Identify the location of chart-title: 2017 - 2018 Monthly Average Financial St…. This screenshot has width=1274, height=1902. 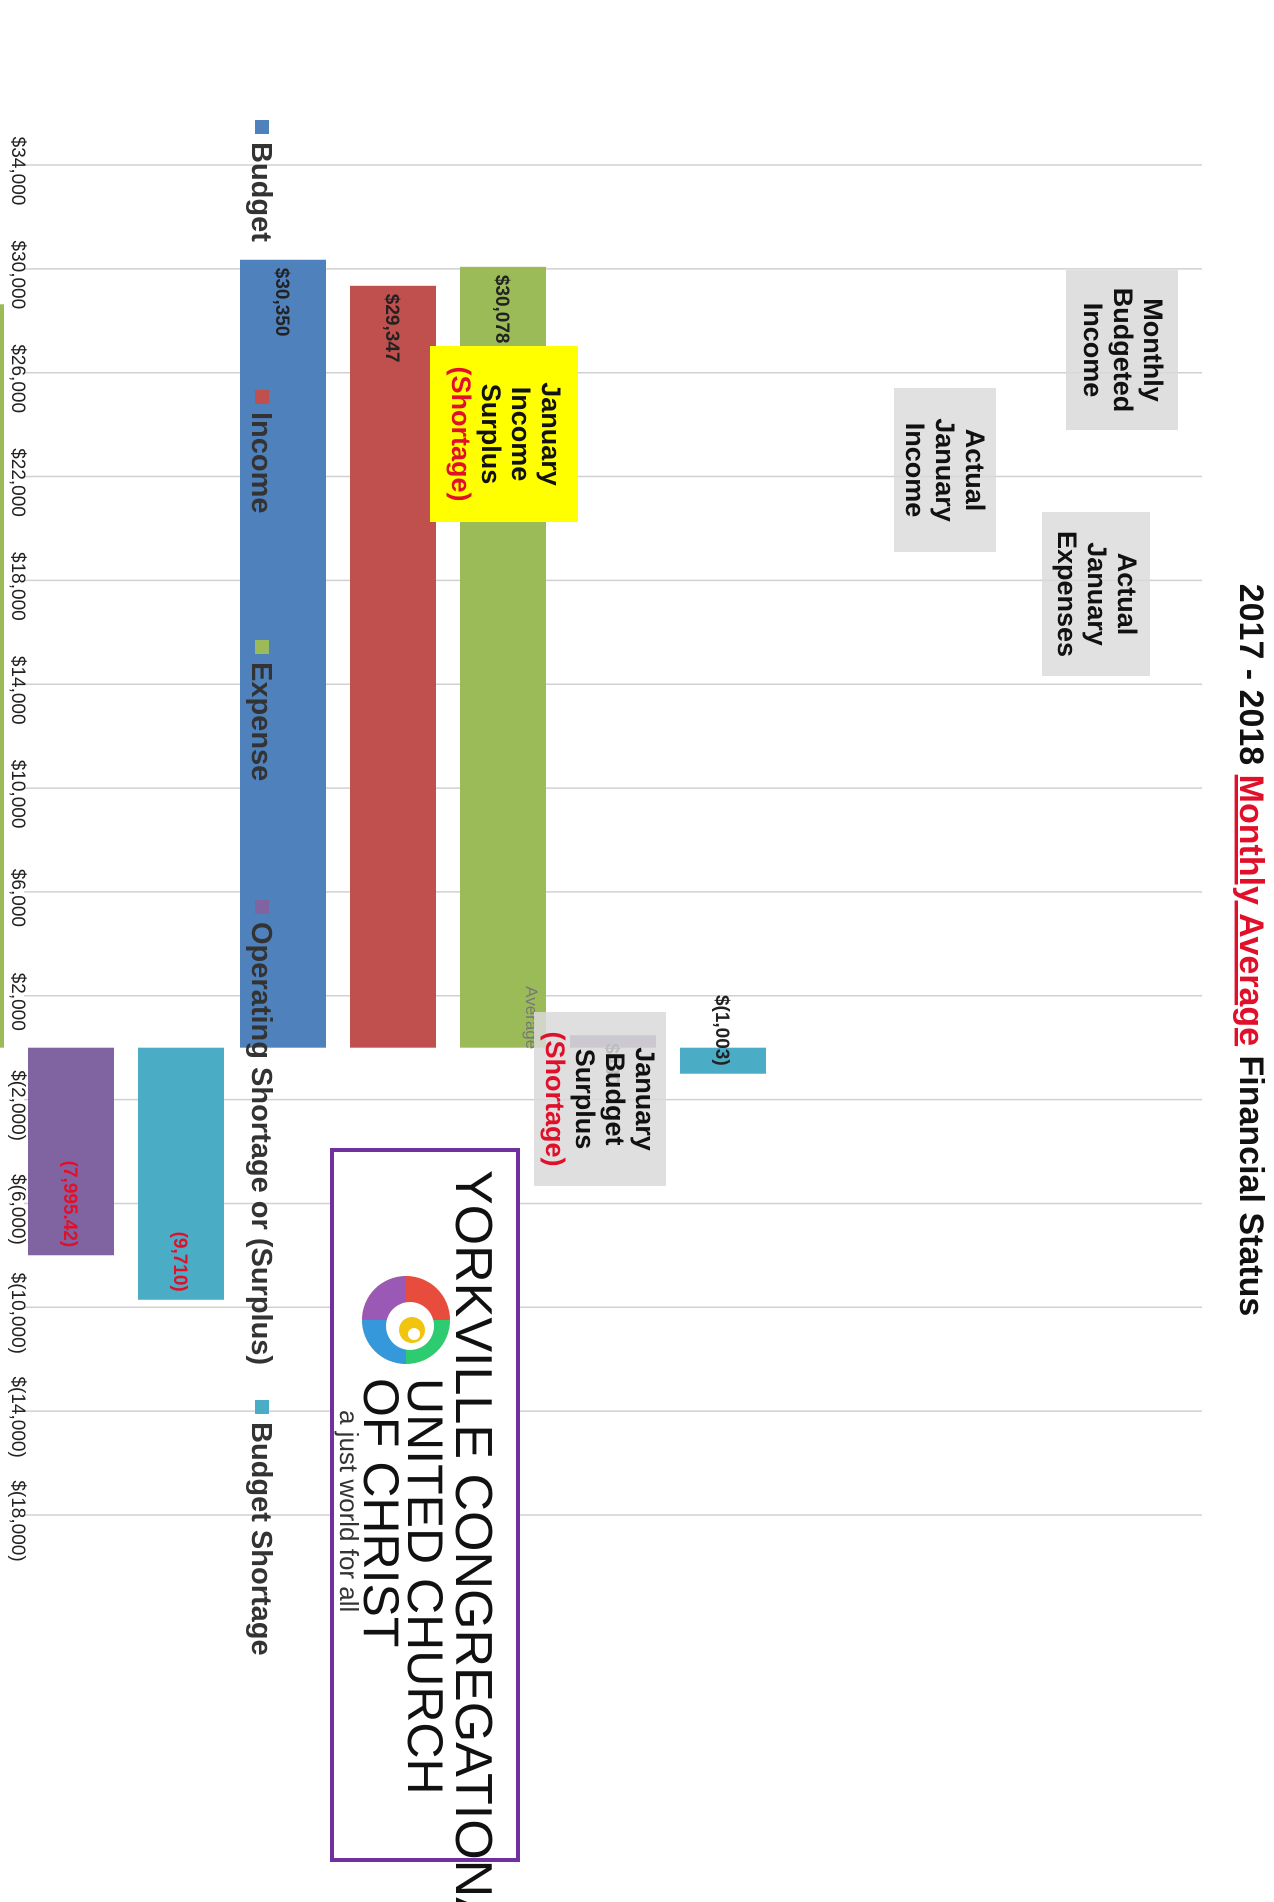
(1251, 950).